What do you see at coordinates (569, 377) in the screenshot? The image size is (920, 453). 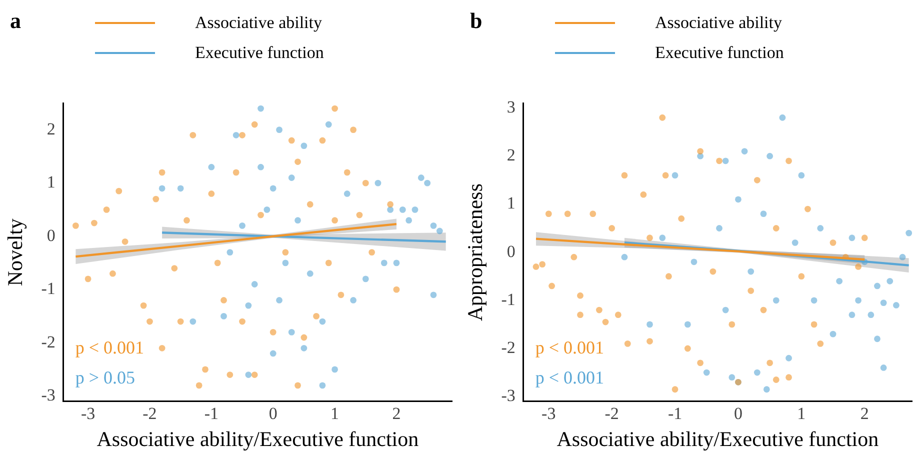 I see `annotation: p < 0.001` at bounding box center [569, 377].